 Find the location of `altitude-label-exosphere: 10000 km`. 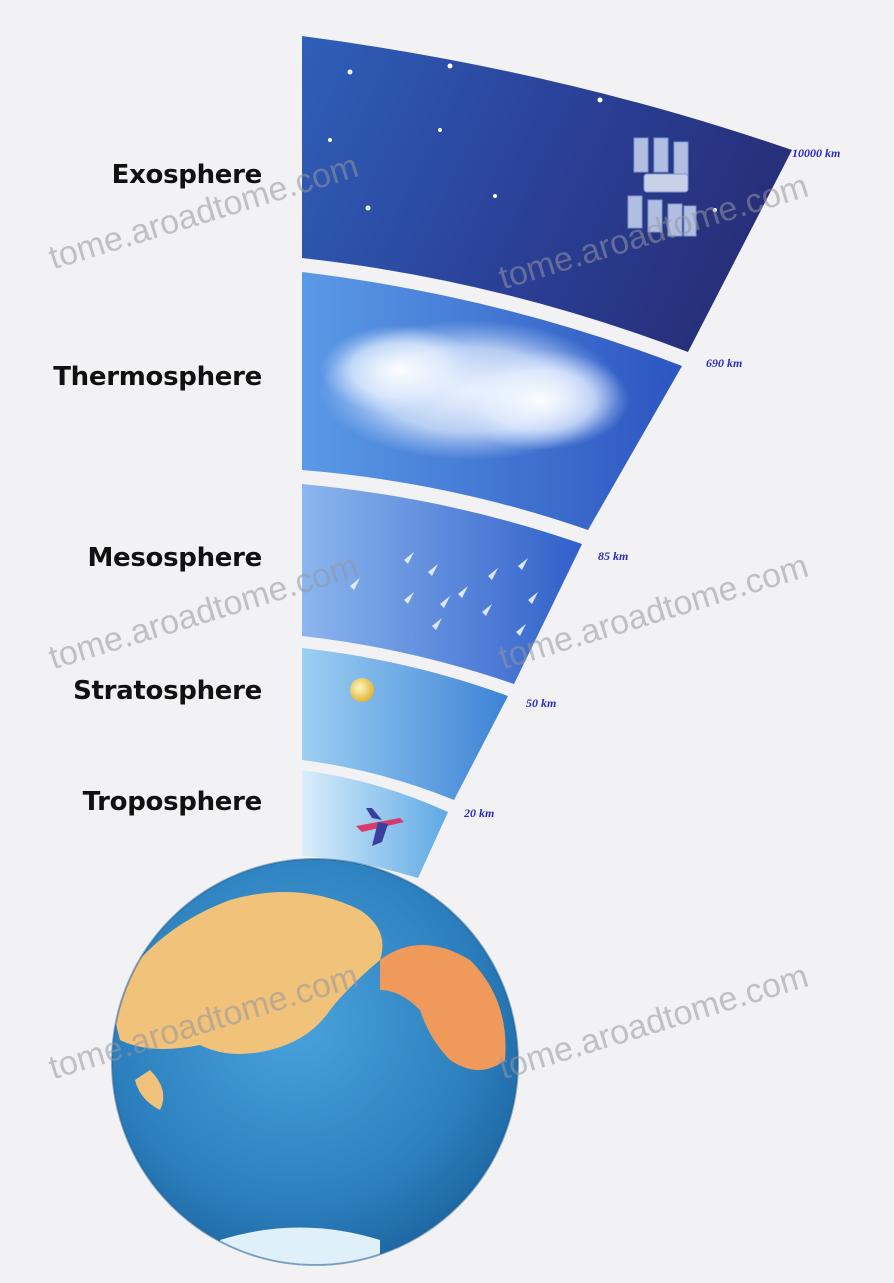

altitude-label-exosphere: 10000 km is located at coordinates (816, 153).